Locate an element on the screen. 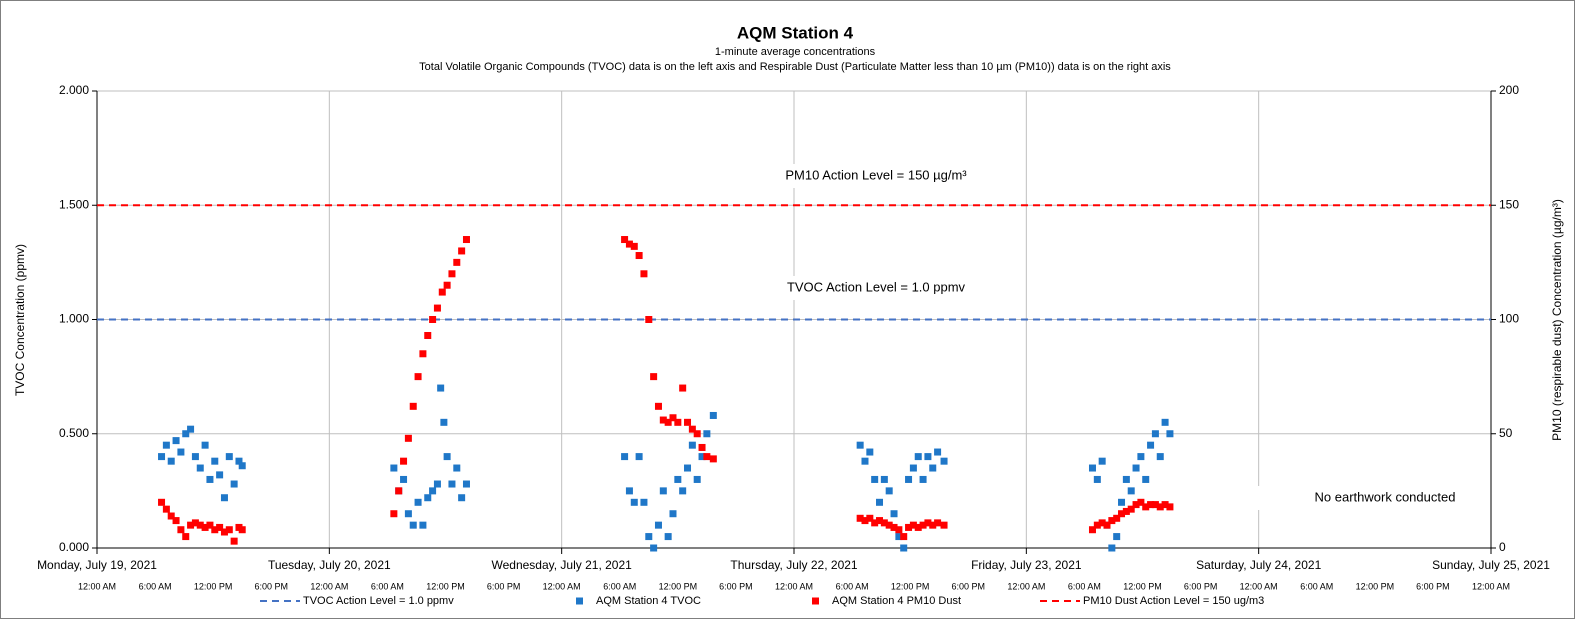 The image size is (1575, 619). legend-label: AQM Station 4 TVOC is located at coordinates (648, 601).